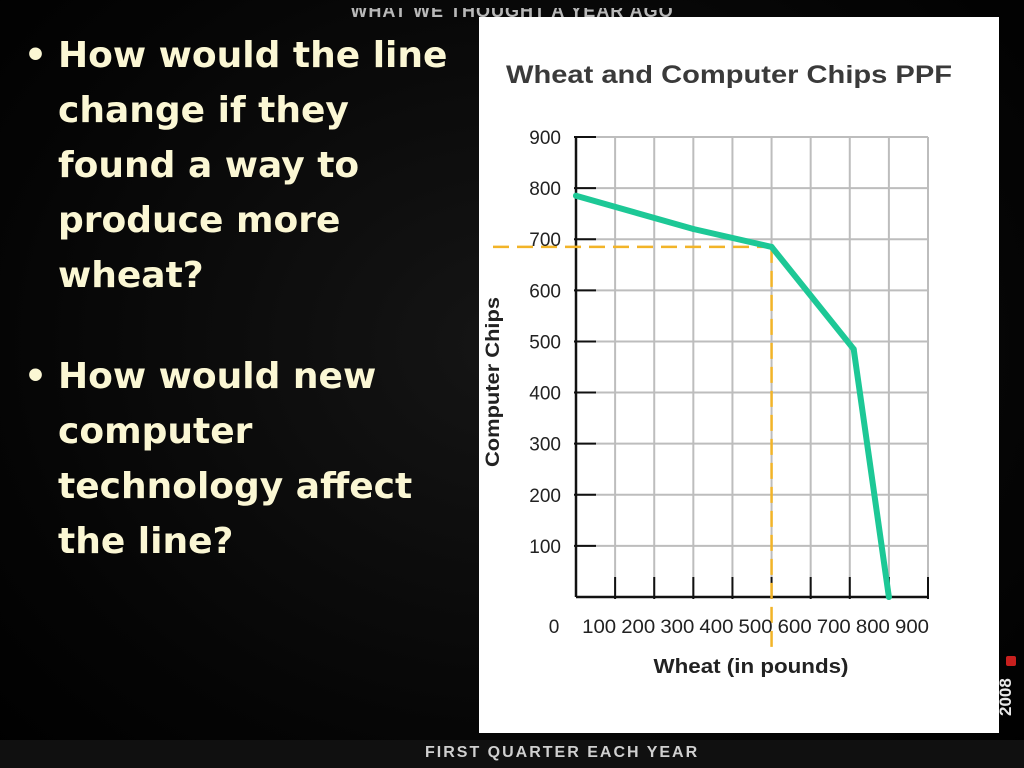  Describe the element at coordinates (554, 627) in the screenshot. I see `x-tick-label: 0` at that location.